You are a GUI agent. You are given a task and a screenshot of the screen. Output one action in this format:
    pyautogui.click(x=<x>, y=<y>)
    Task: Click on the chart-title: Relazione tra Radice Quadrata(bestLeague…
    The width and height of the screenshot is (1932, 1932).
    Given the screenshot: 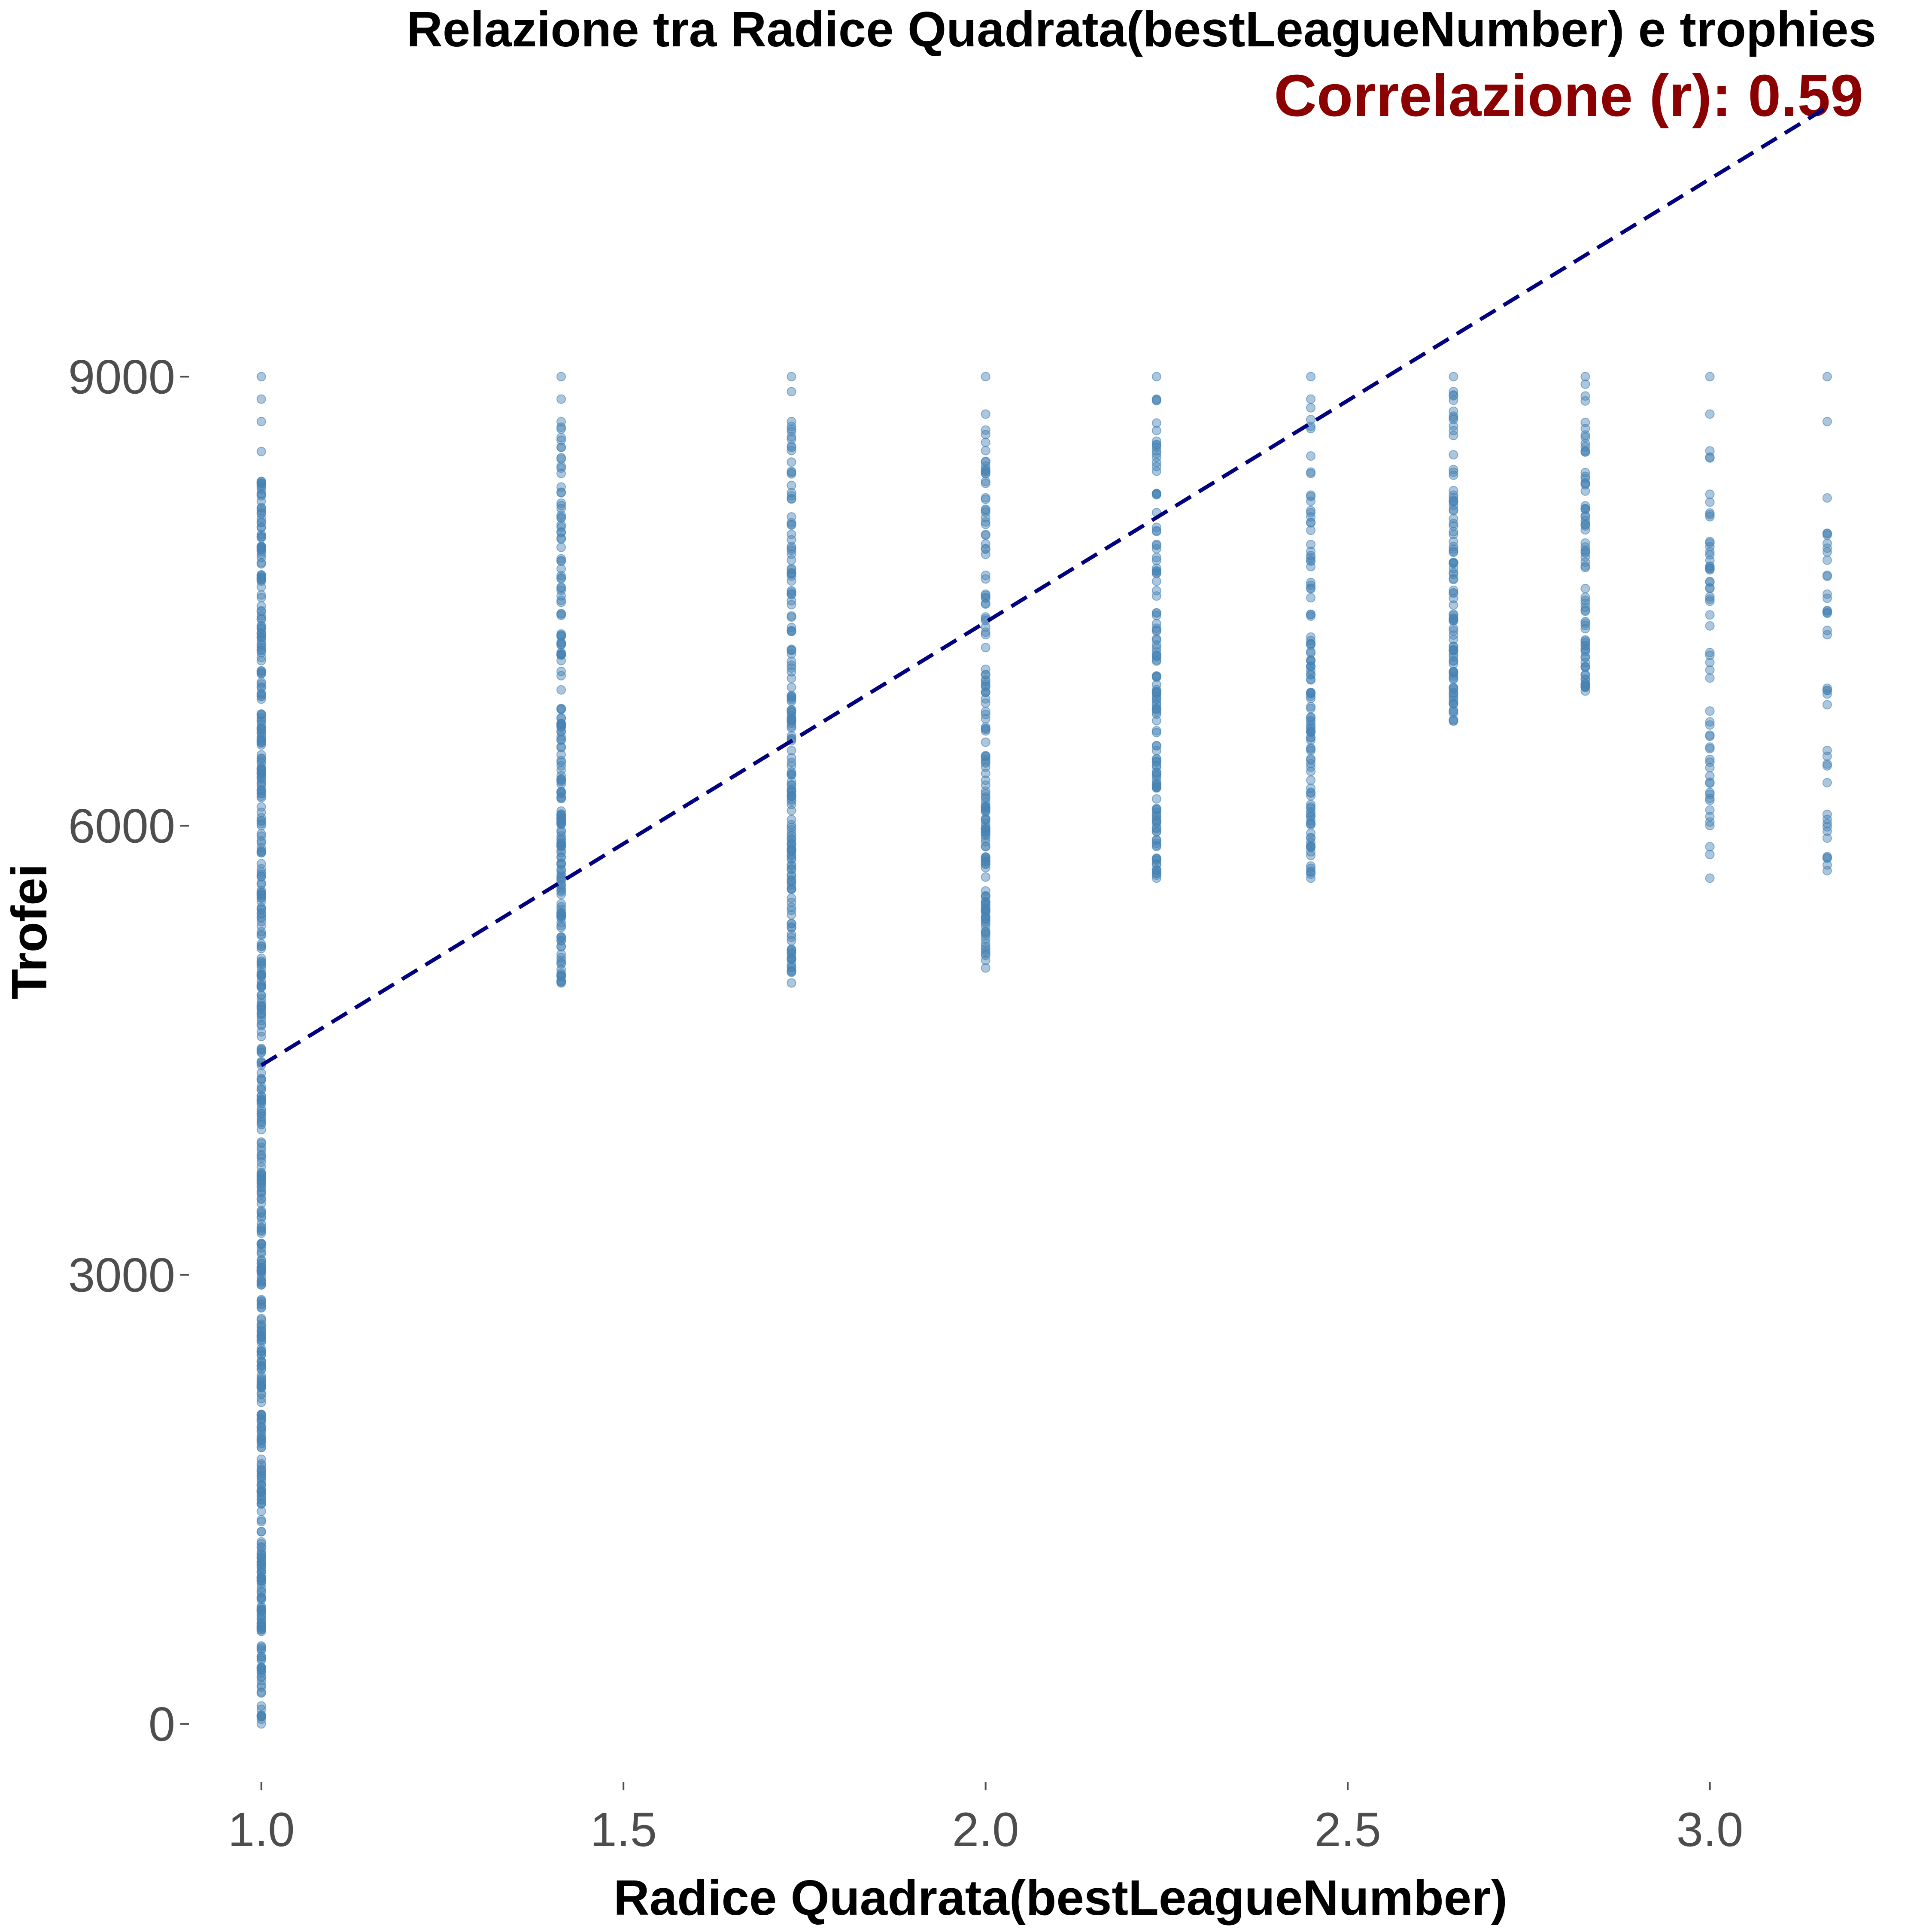 What is the action you would take?
    pyautogui.click(x=1141, y=29)
    